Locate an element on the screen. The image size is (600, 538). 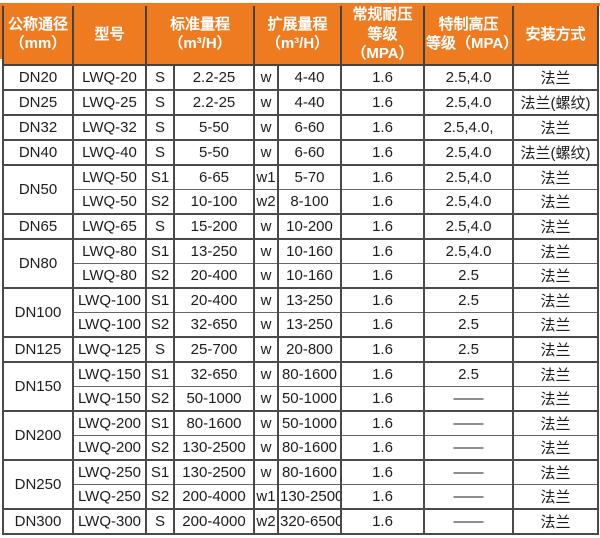
cell-extended-range: 6-60 is located at coordinates (309, 127).